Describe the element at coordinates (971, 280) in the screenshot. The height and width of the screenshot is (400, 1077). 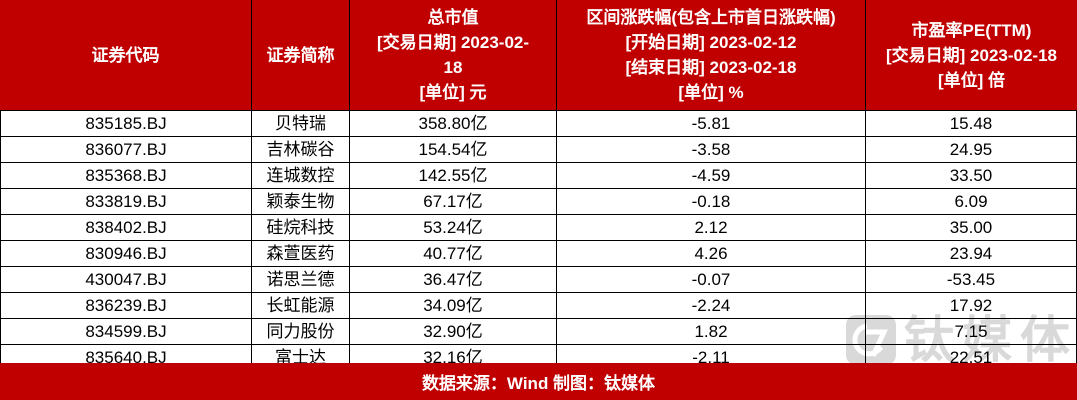
I see `cell-pe: -53.45` at that location.